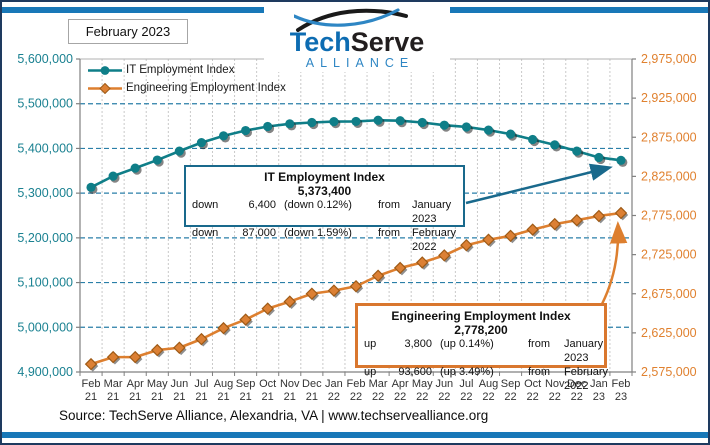 The width and height of the screenshot is (710, 445). I want to click on x-axis-tick-label: Sep 22, so click(511, 390).